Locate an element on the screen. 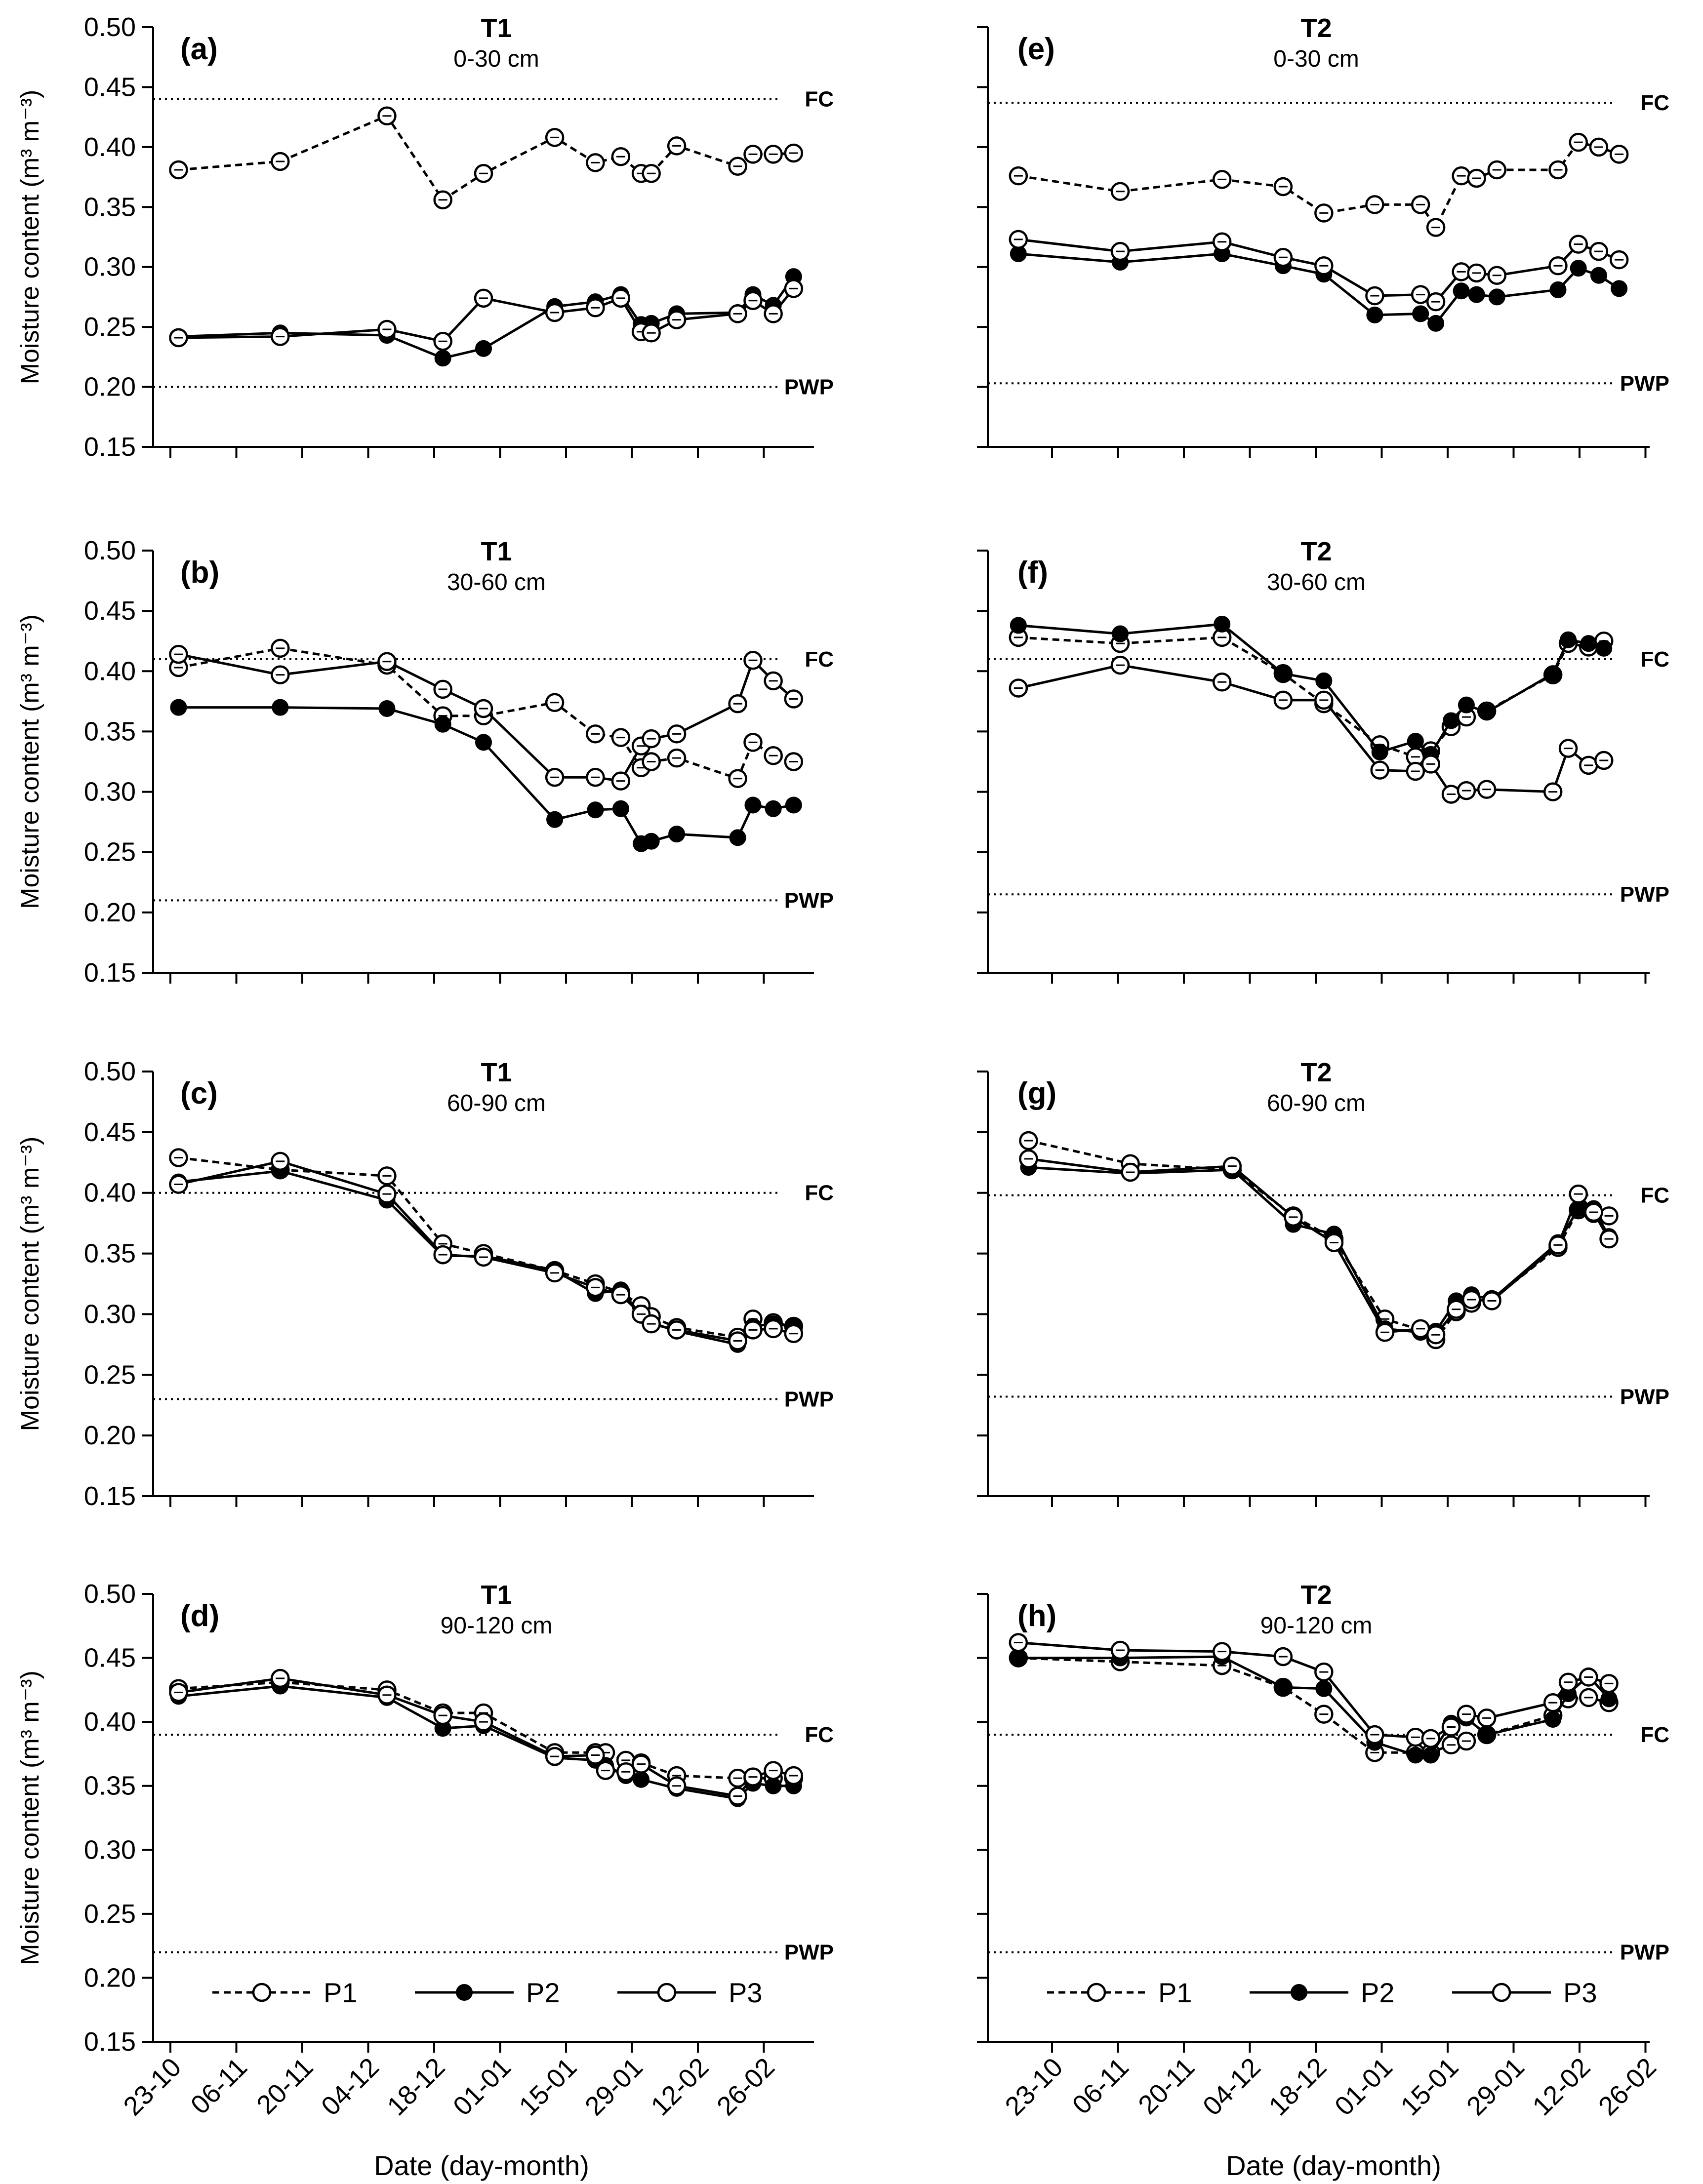 This screenshot has width=1703, height=2184. panel-subtitle: 0-30 cm is located at coordinates (496, 59).